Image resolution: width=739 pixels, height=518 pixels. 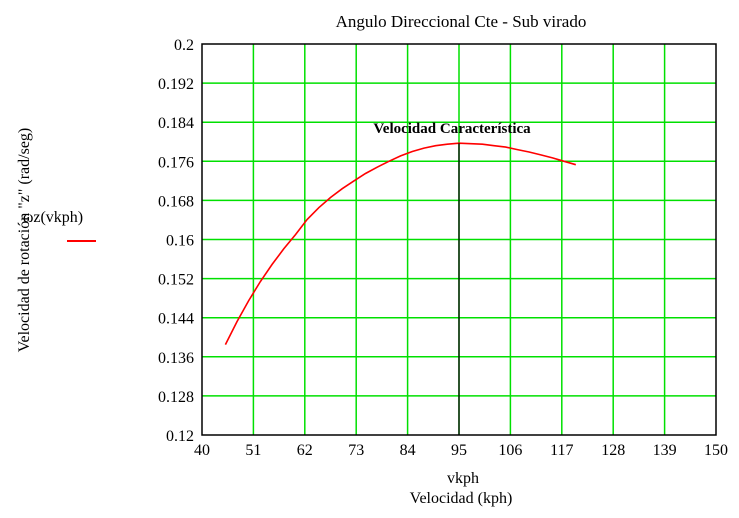 What do you see at coordinates (180, 241) in the screenshot?
I see `y-tick-label: 0.16` at bounding box center [180, 241].